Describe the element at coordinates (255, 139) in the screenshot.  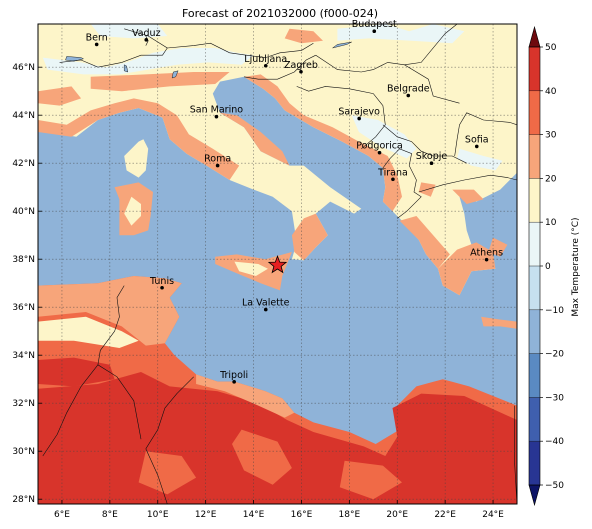
I see `region-apennine-strip` at that location.